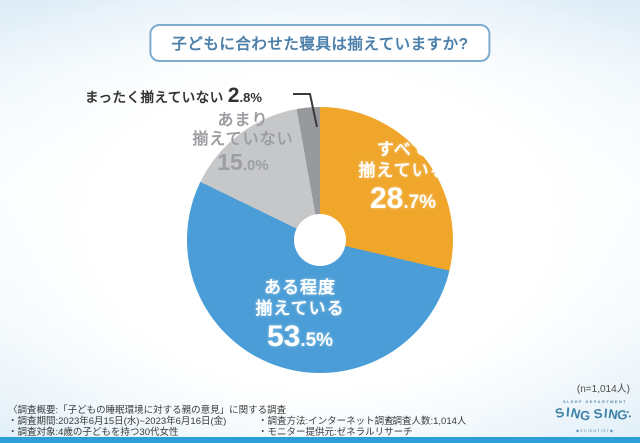 This screenshot has height=443, width=640. Describe the element at coordinates (93, 432) in the screenshot. I see `survey-target-line: ・調査対象:4歳の子どもを持つ30代女性` at that location.